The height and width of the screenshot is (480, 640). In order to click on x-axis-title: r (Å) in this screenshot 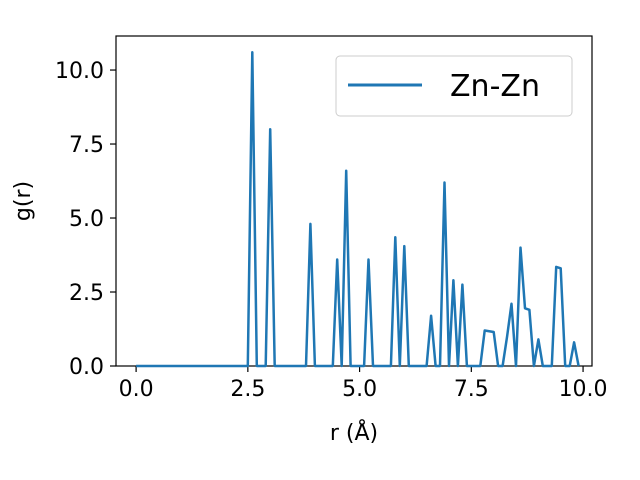, I will do `click(354, 432)`.